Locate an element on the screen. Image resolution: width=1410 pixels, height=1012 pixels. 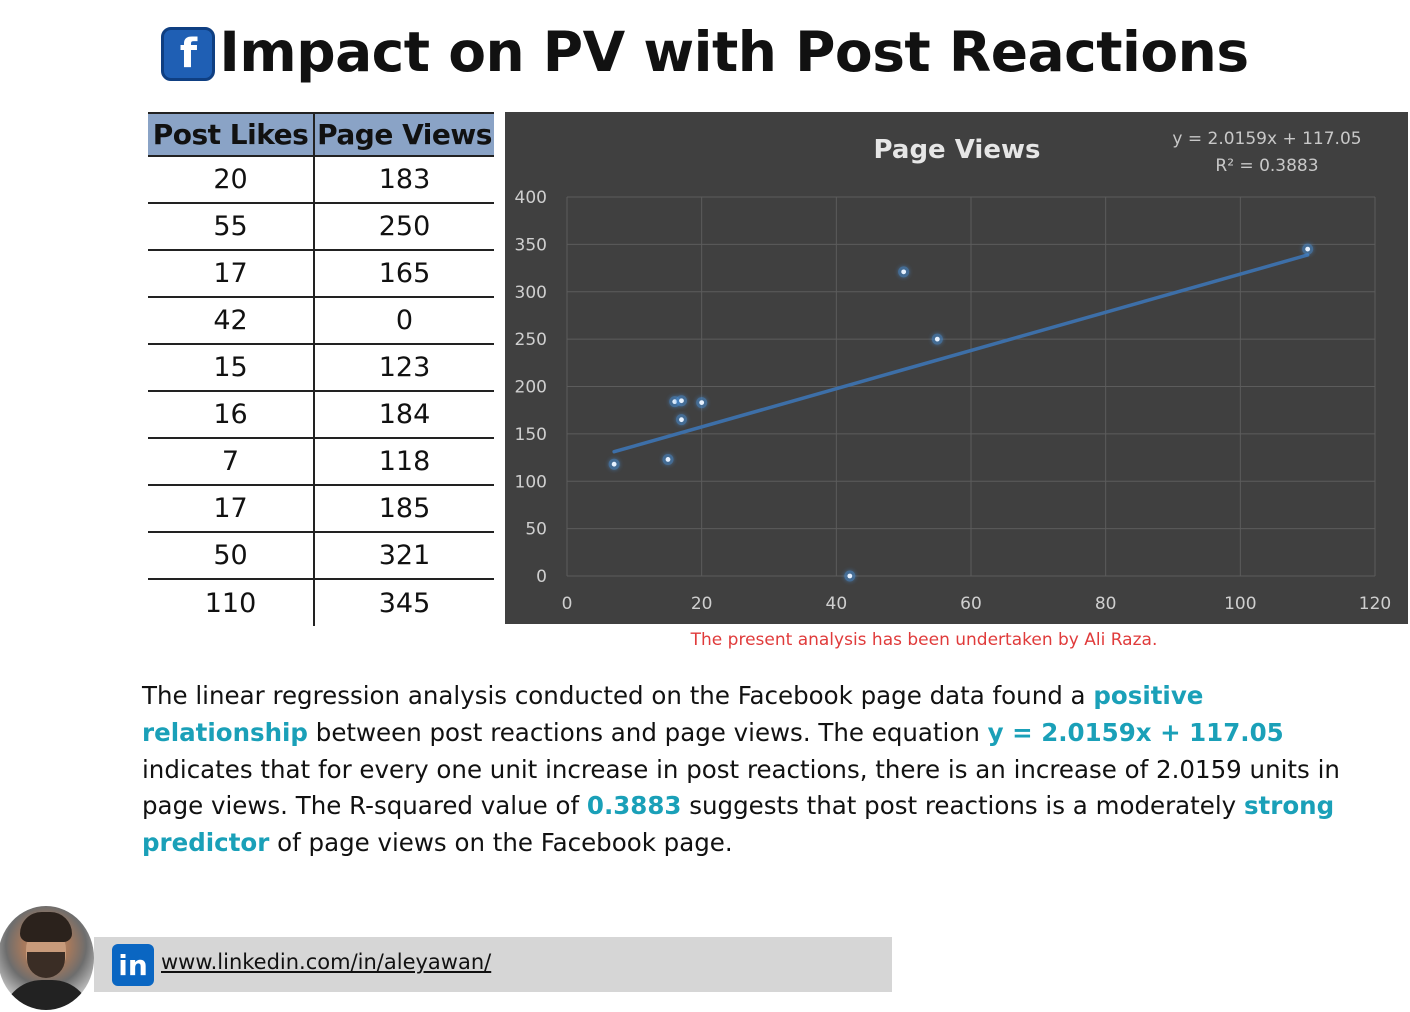
description-highlight: strong predictor is located at coordinates (738, 824).